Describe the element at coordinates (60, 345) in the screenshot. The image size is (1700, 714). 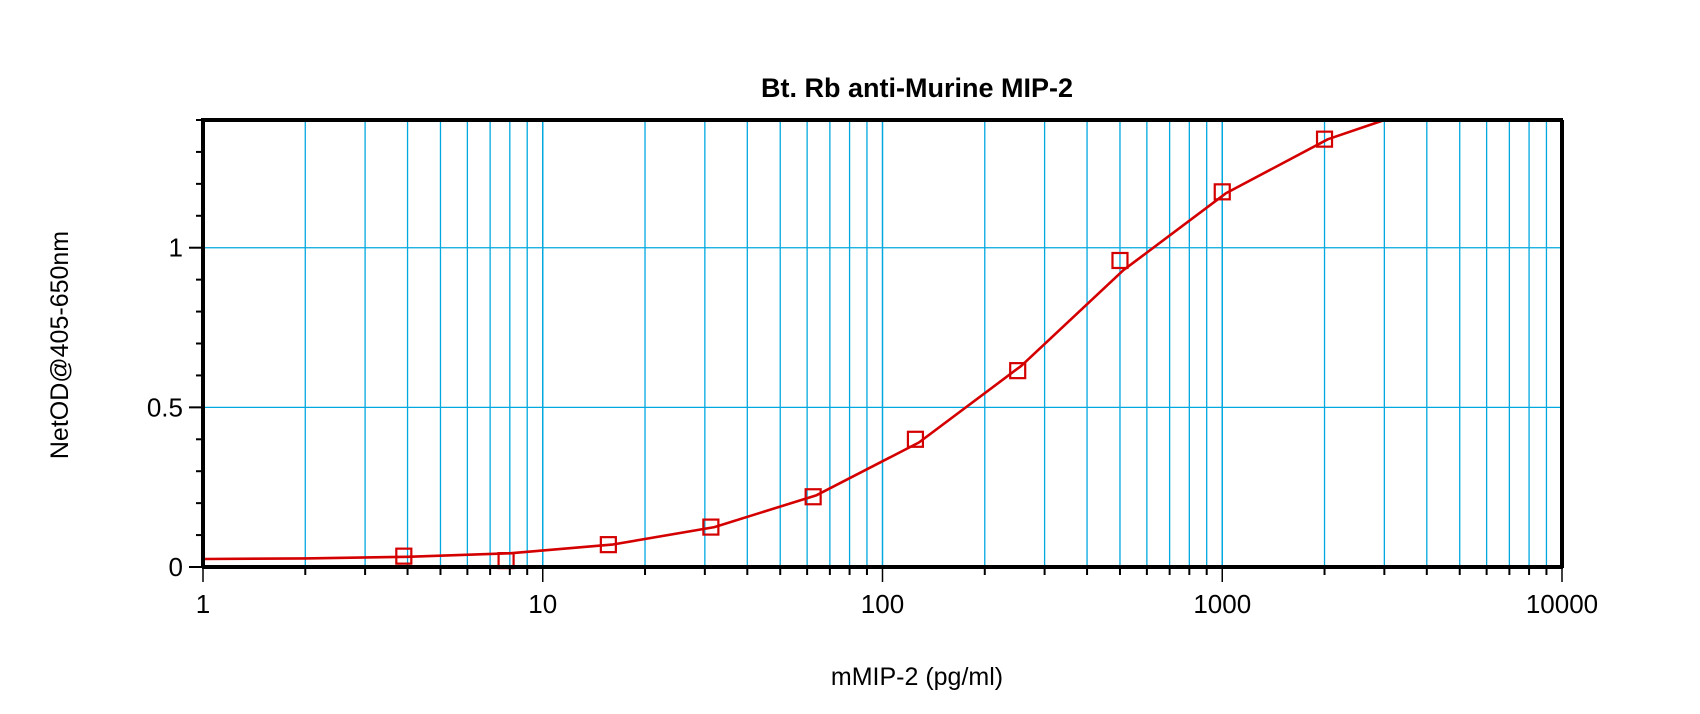
I see `y-axis-label: NetOD@405-650nm` at that location.